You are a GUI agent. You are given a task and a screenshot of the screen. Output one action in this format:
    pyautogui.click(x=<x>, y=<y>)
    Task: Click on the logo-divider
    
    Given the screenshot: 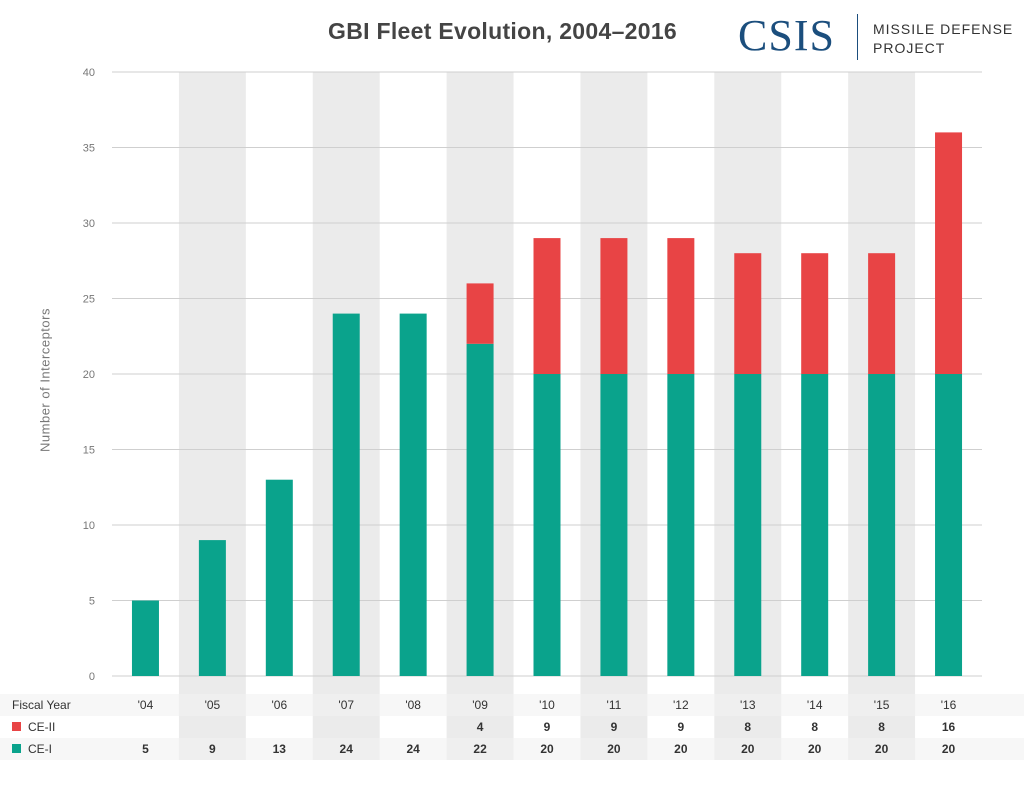 What is the action you would take?
    pyautogui.click(x=857, y=37)
    